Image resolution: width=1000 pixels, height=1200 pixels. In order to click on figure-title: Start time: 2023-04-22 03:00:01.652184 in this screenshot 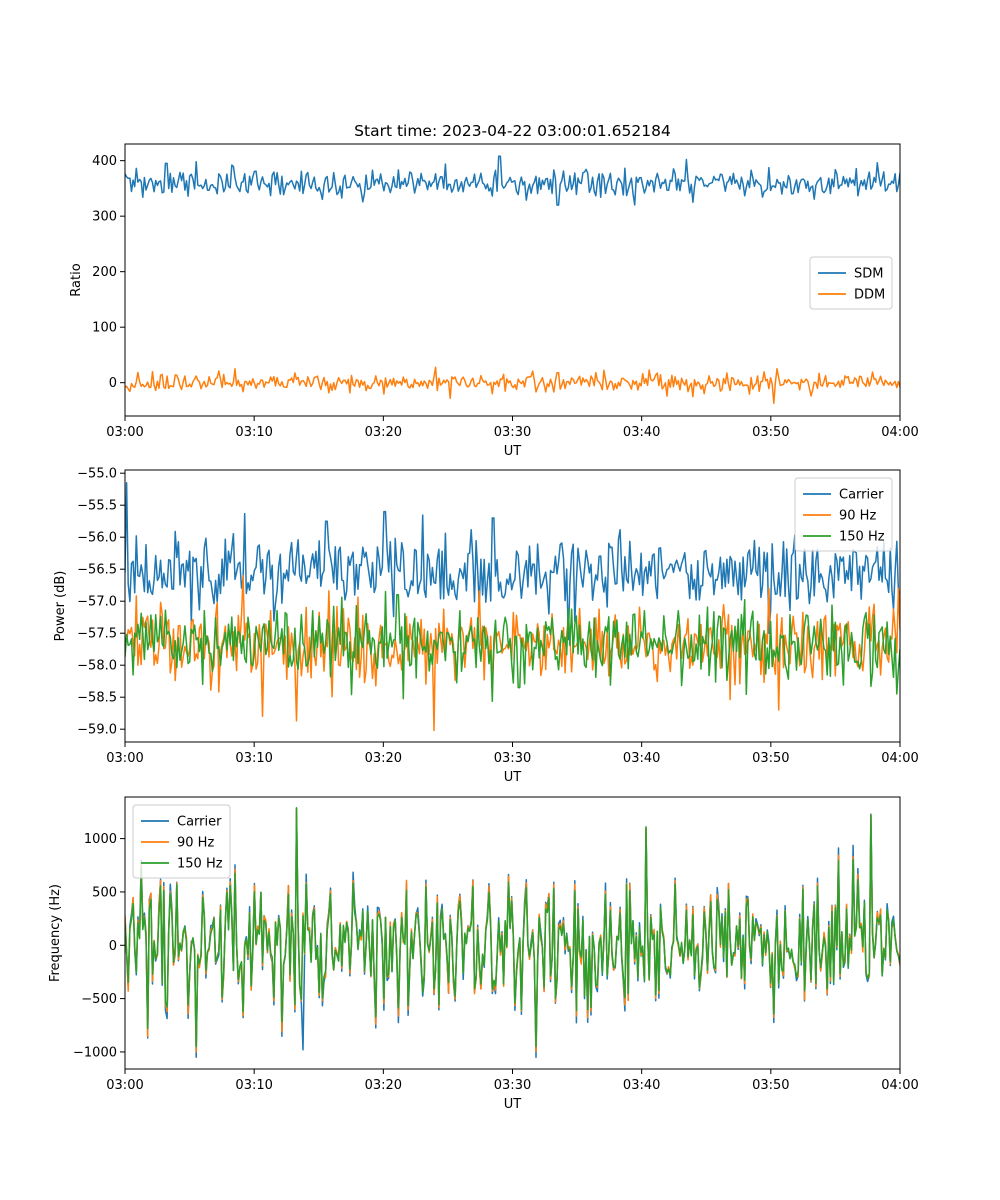, I will do `click(512, 131)`.